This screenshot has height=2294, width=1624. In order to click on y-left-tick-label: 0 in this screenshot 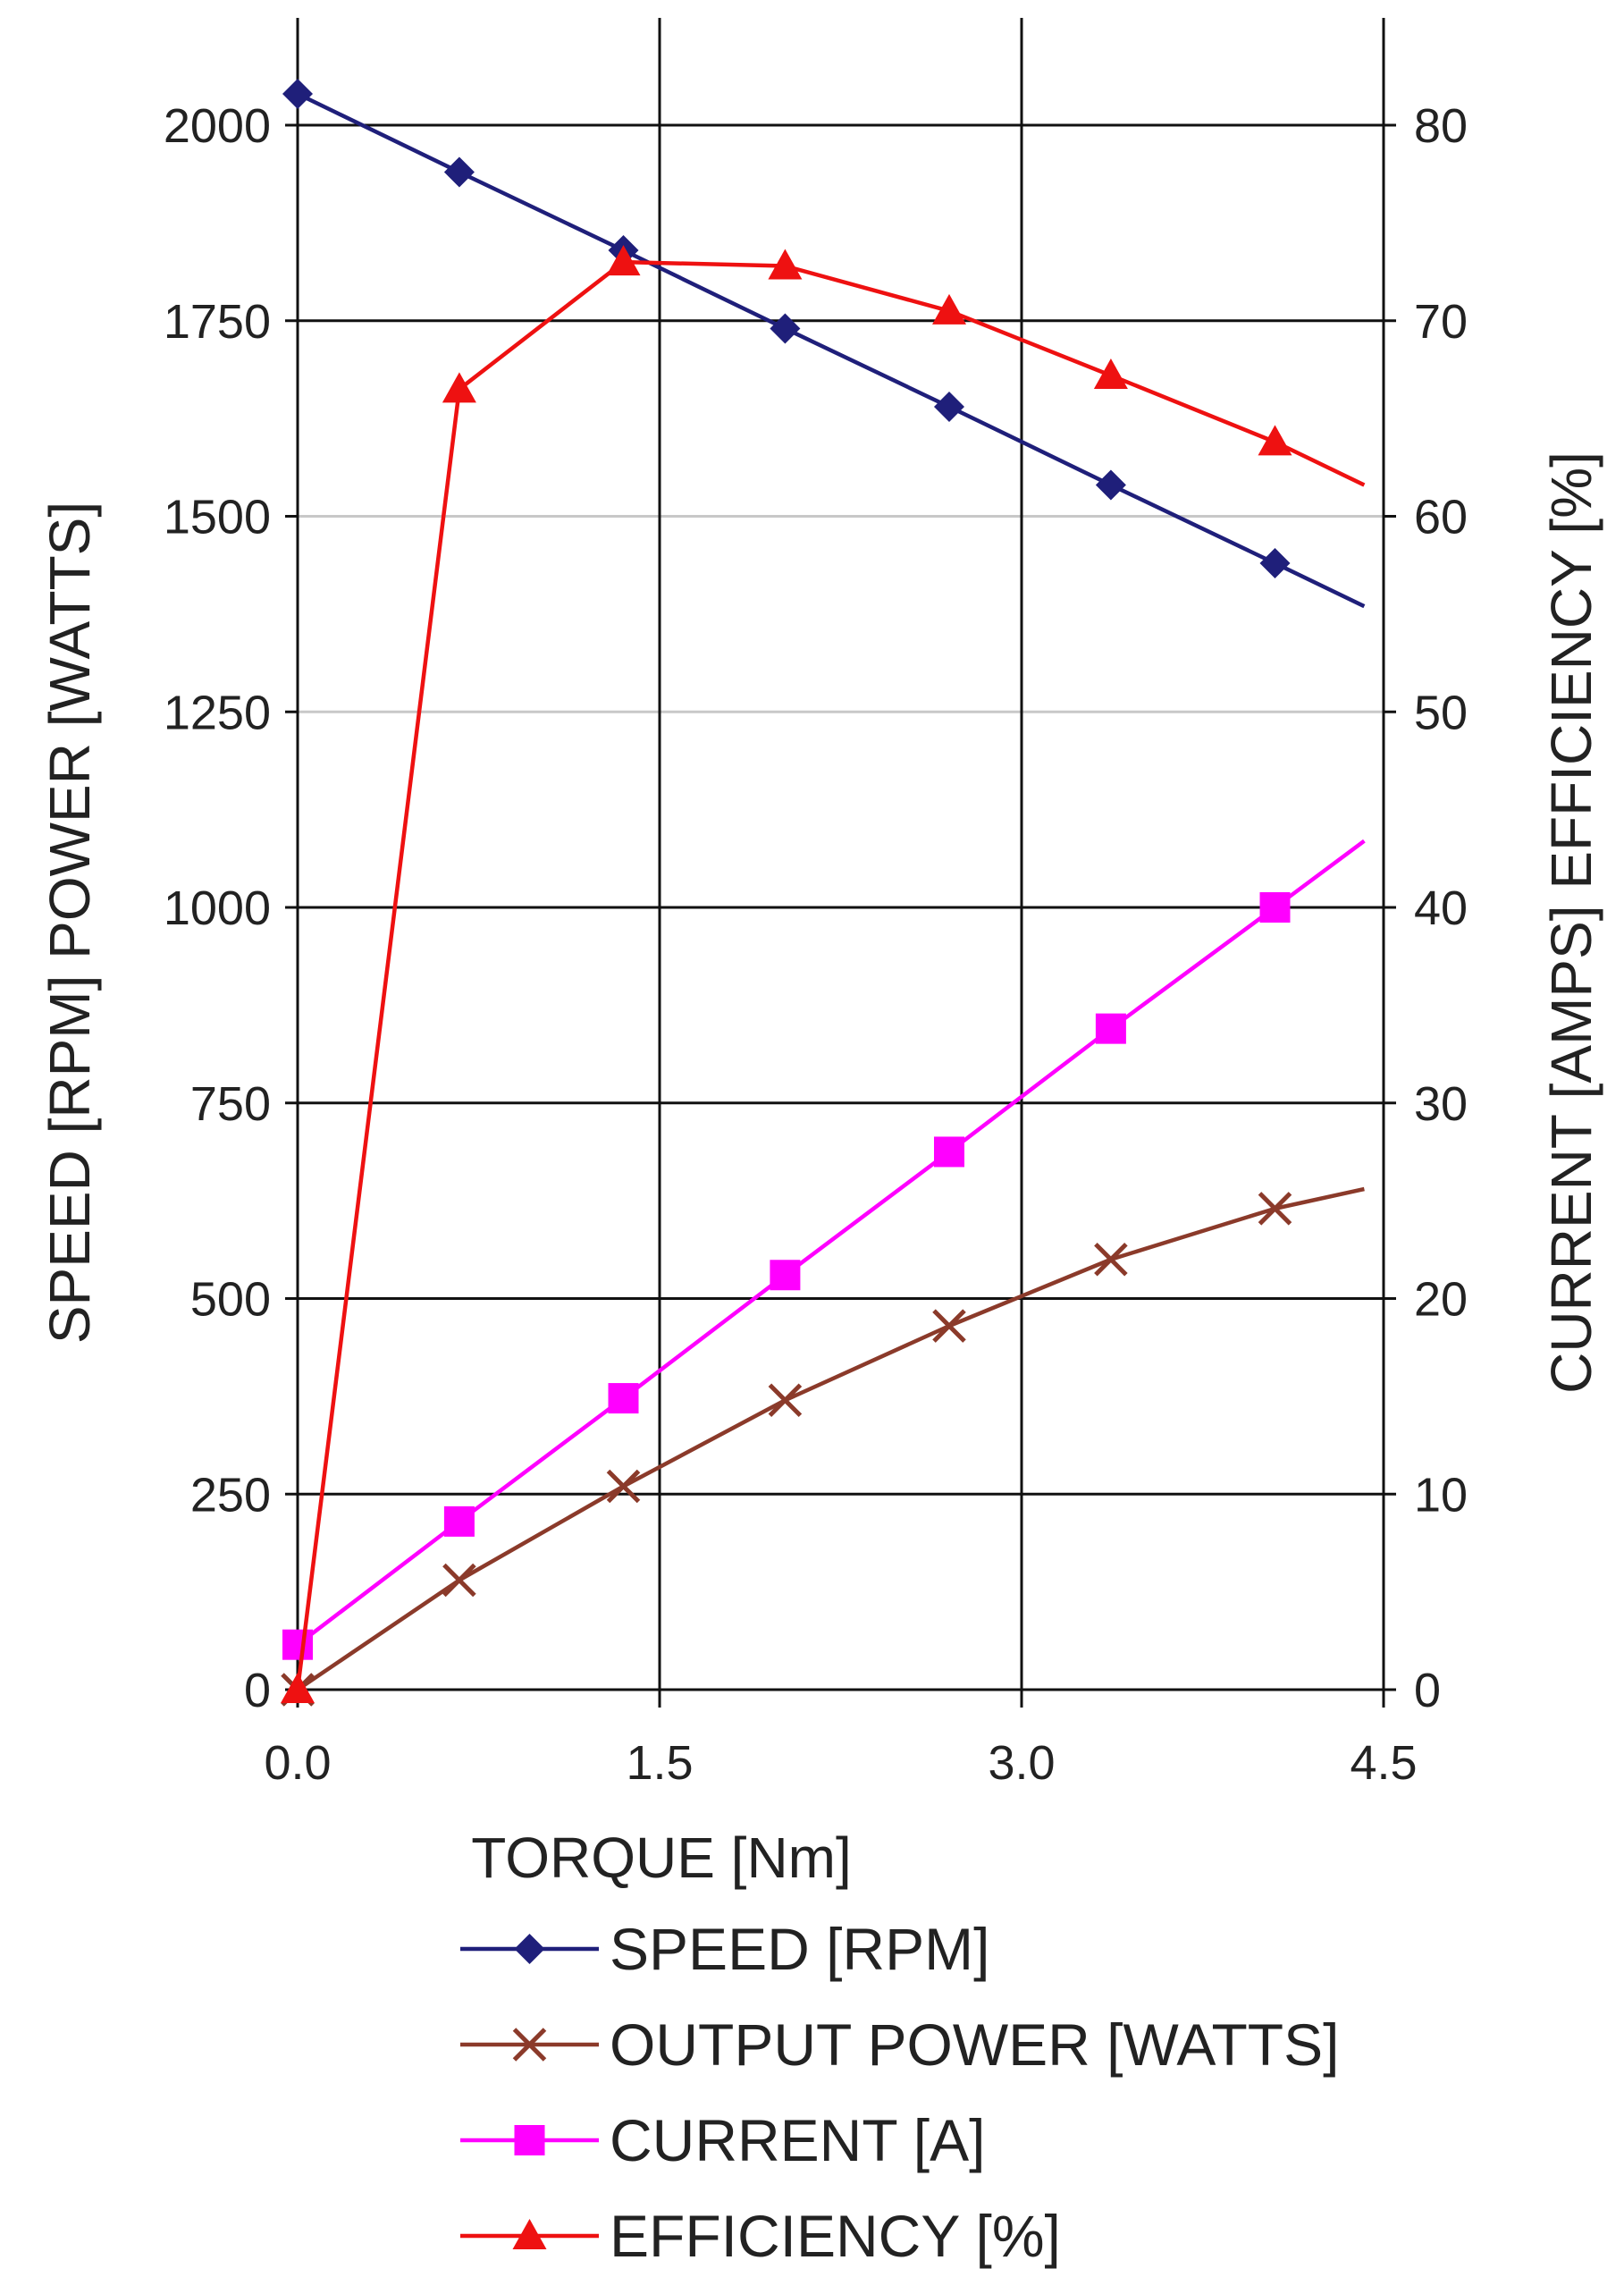, I will do `click(257, 1691)`.